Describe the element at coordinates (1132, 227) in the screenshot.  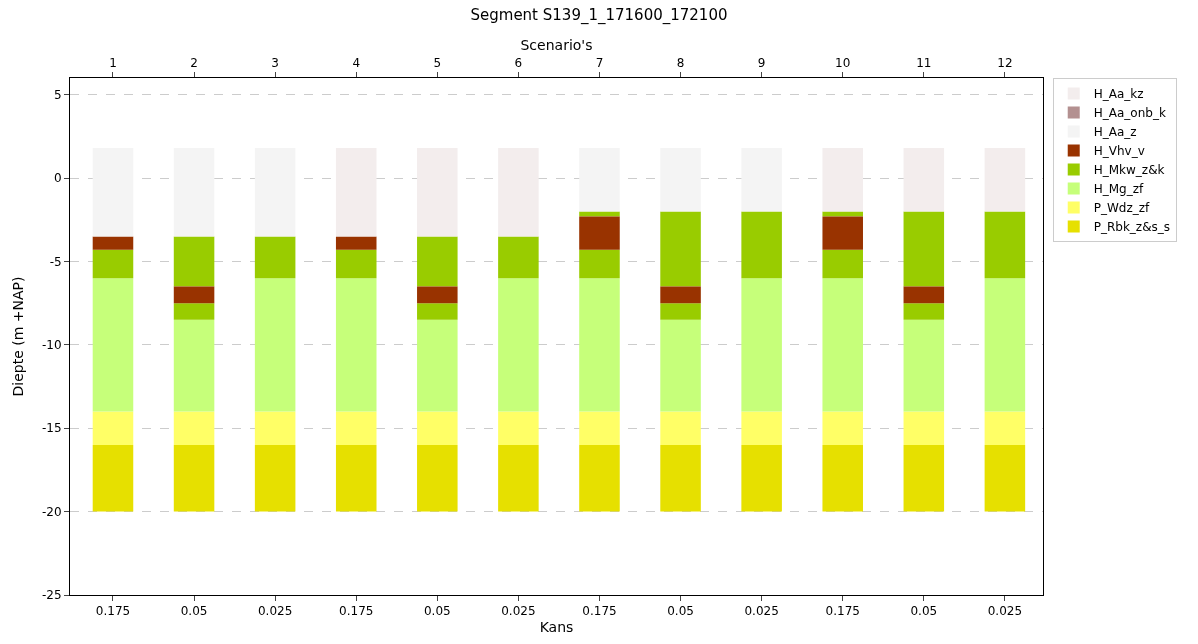
I see `legend-label: P_Rbk_z&s_s` at that location.